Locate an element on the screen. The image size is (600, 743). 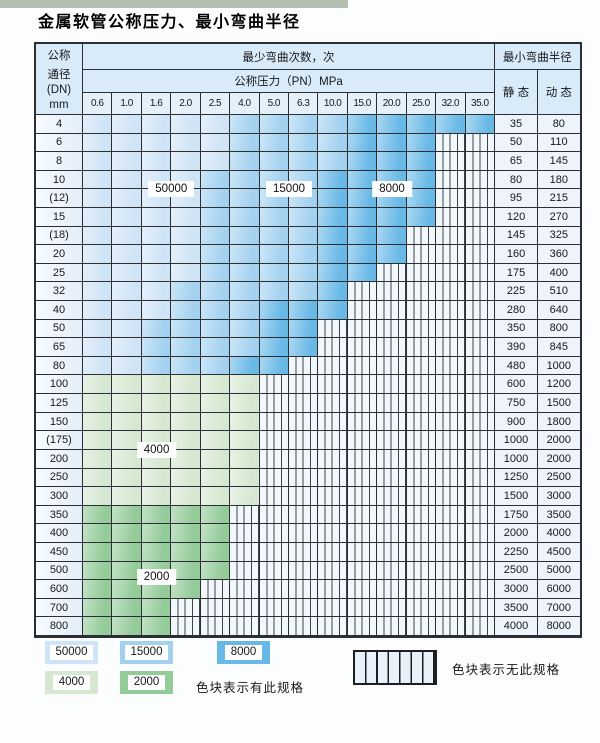
legend-label-2000: 2000 is located at coordinates (146, 682).